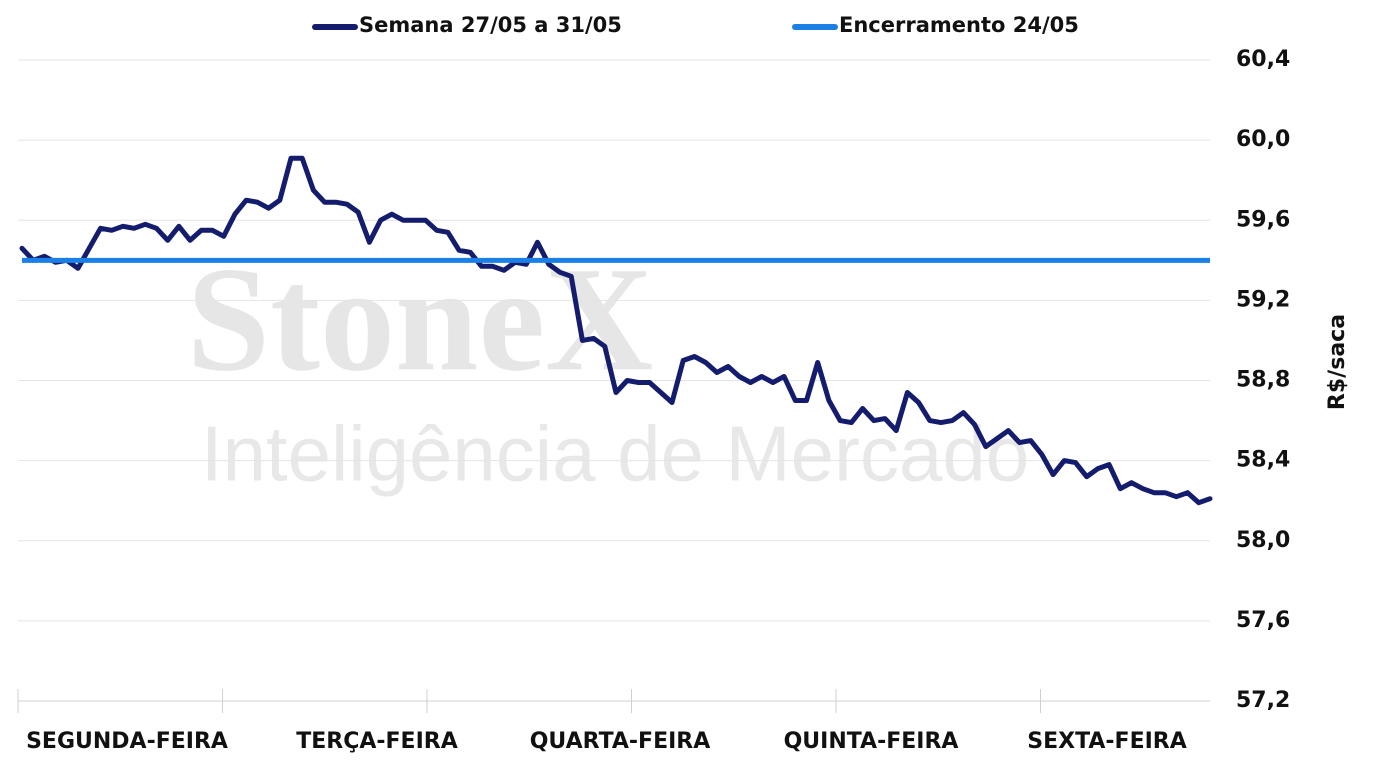  What do you see at coordinates (1263, 59) in the screenshot?
I see `y-tick-label: 60,4` at bounding box center [1263, 59].